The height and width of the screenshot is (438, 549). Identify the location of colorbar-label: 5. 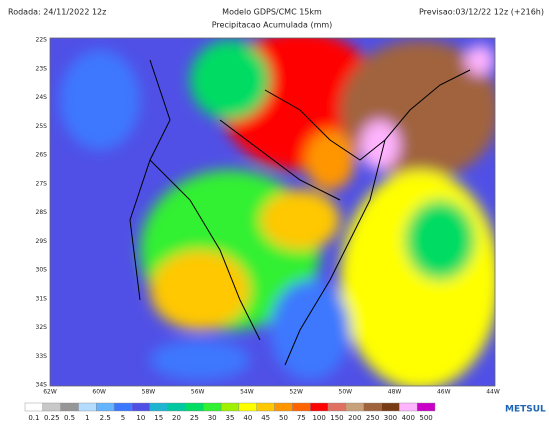
(123, 418).